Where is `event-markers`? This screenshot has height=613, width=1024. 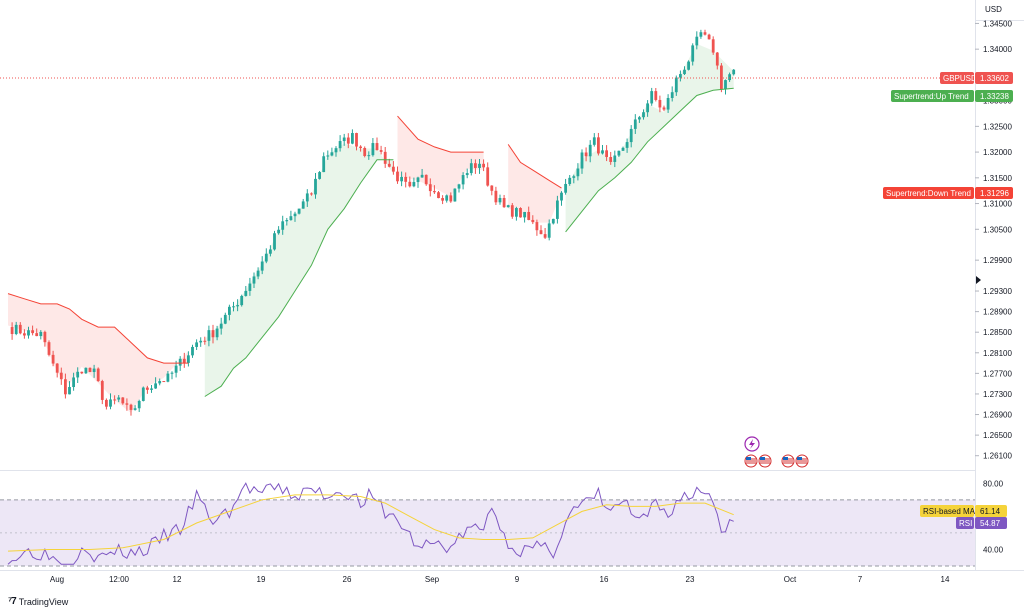
event-markers is located at coordinates (776, 452).